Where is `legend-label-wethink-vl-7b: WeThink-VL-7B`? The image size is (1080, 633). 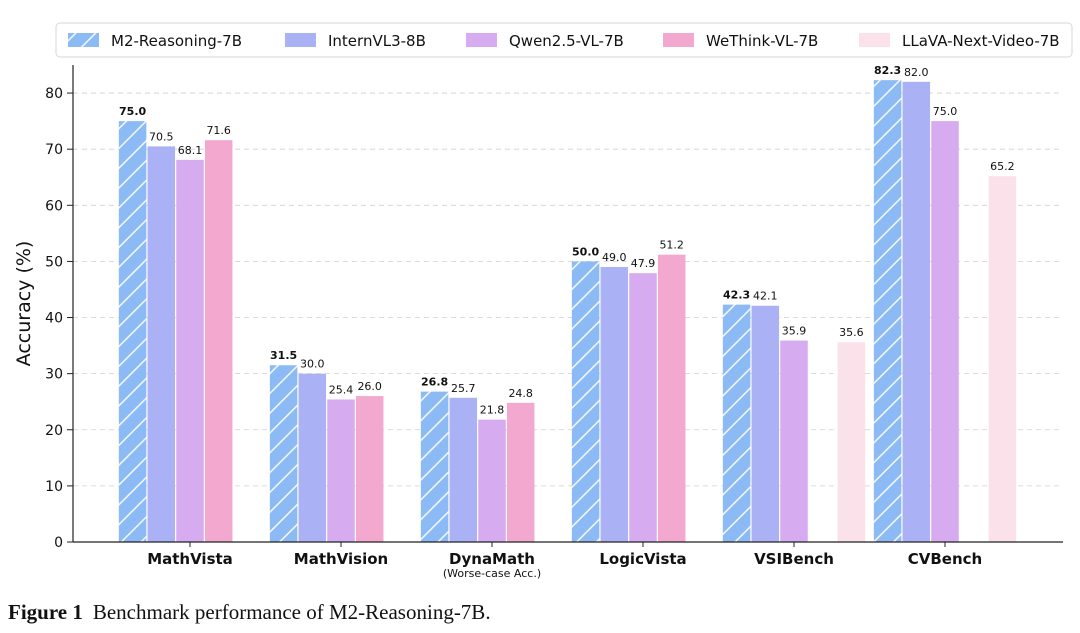 legend-label-wethink-vl-7b: WeThink-VL-7B is located at coordinates (762, 41).